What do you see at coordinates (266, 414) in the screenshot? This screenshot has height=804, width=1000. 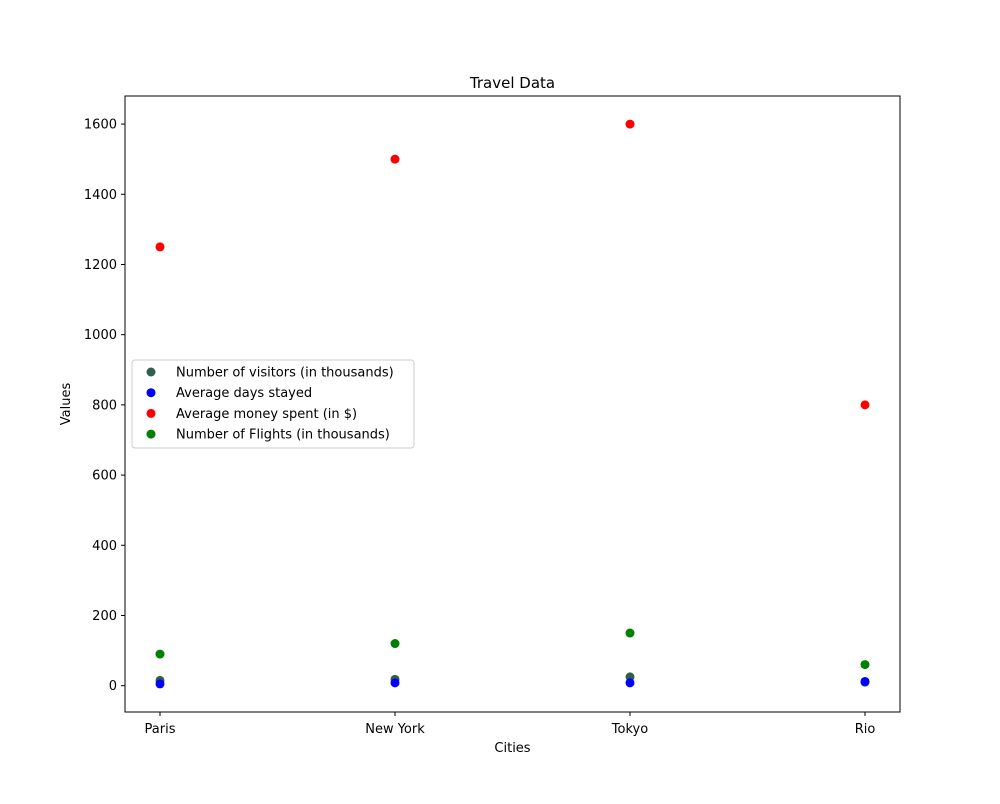 I see `legend-label: Average money spent (in $)` at bounding box center [266, 414].